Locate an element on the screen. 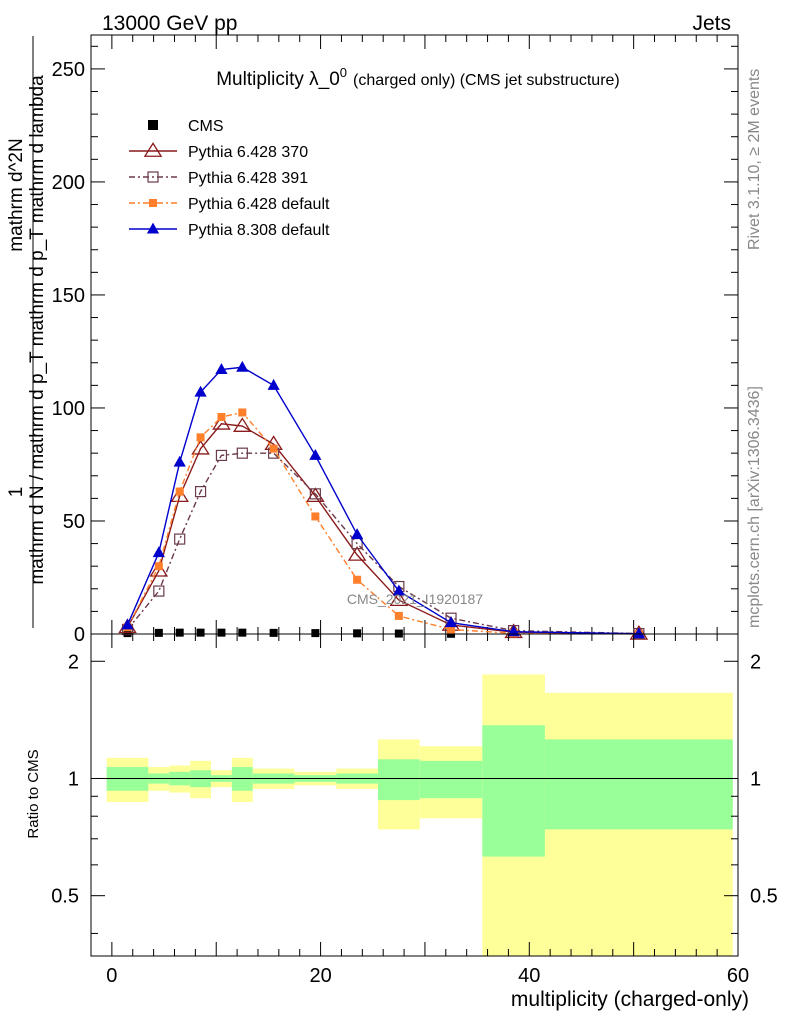  y-tick-label: 0 is located at coordinates (79, 635).